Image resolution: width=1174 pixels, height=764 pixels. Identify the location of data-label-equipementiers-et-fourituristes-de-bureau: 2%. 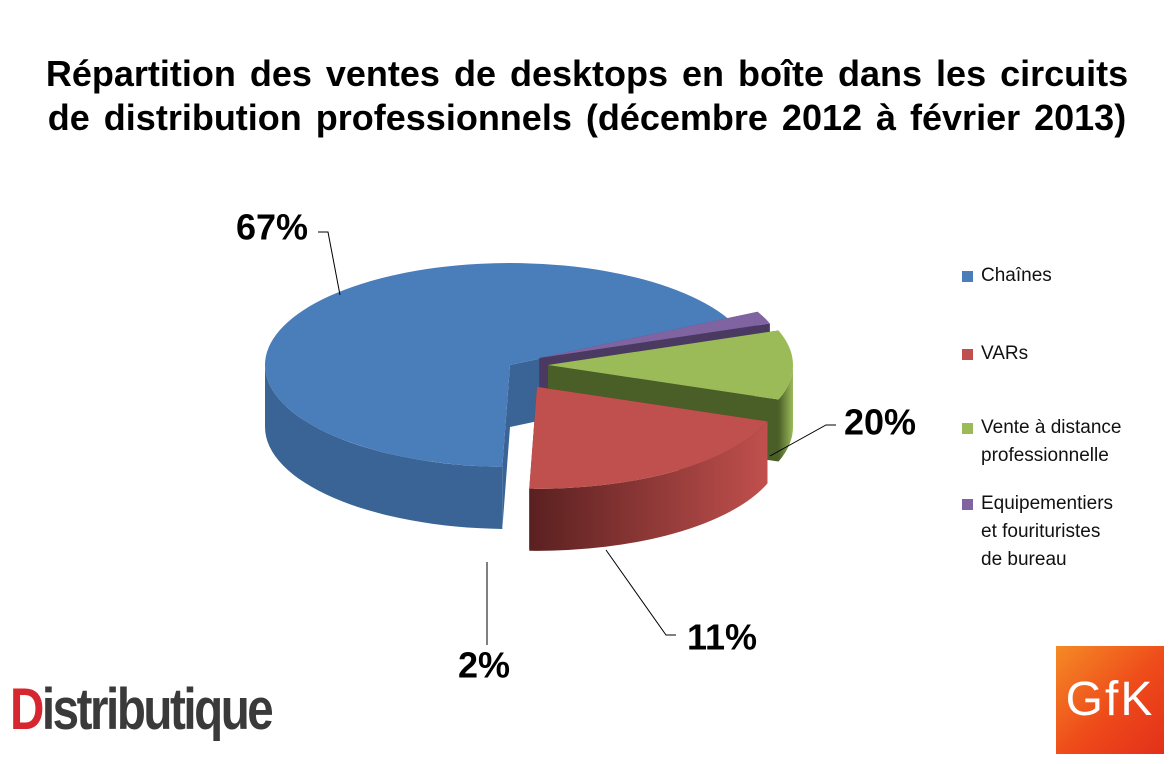
(484, 665).